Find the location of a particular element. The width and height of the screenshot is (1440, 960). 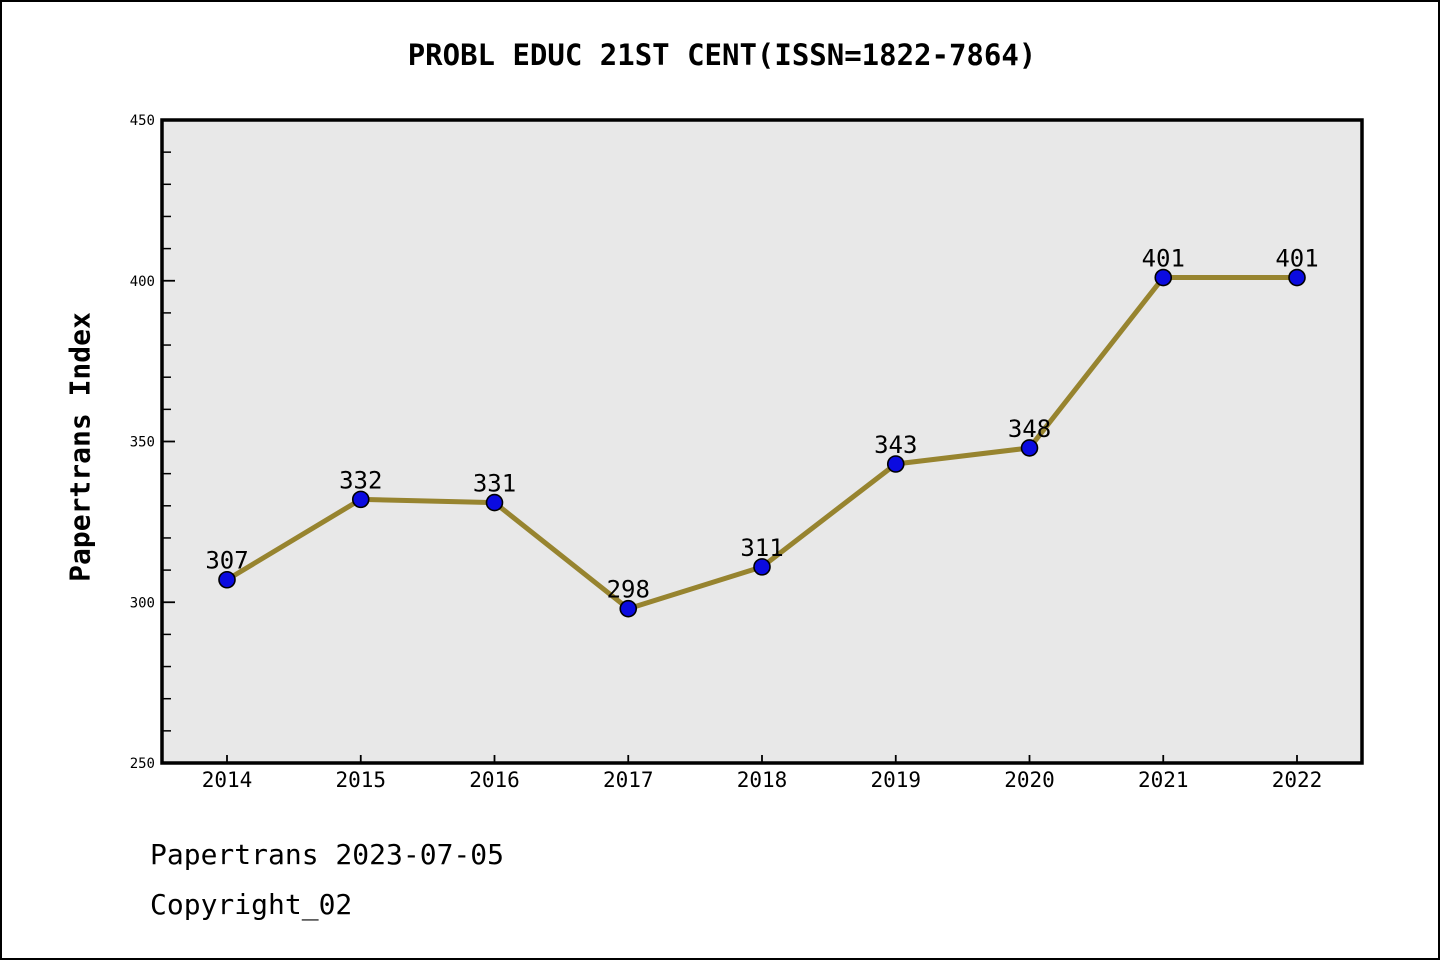

data-point-label: 348 is located at coordinates (1029, 429).